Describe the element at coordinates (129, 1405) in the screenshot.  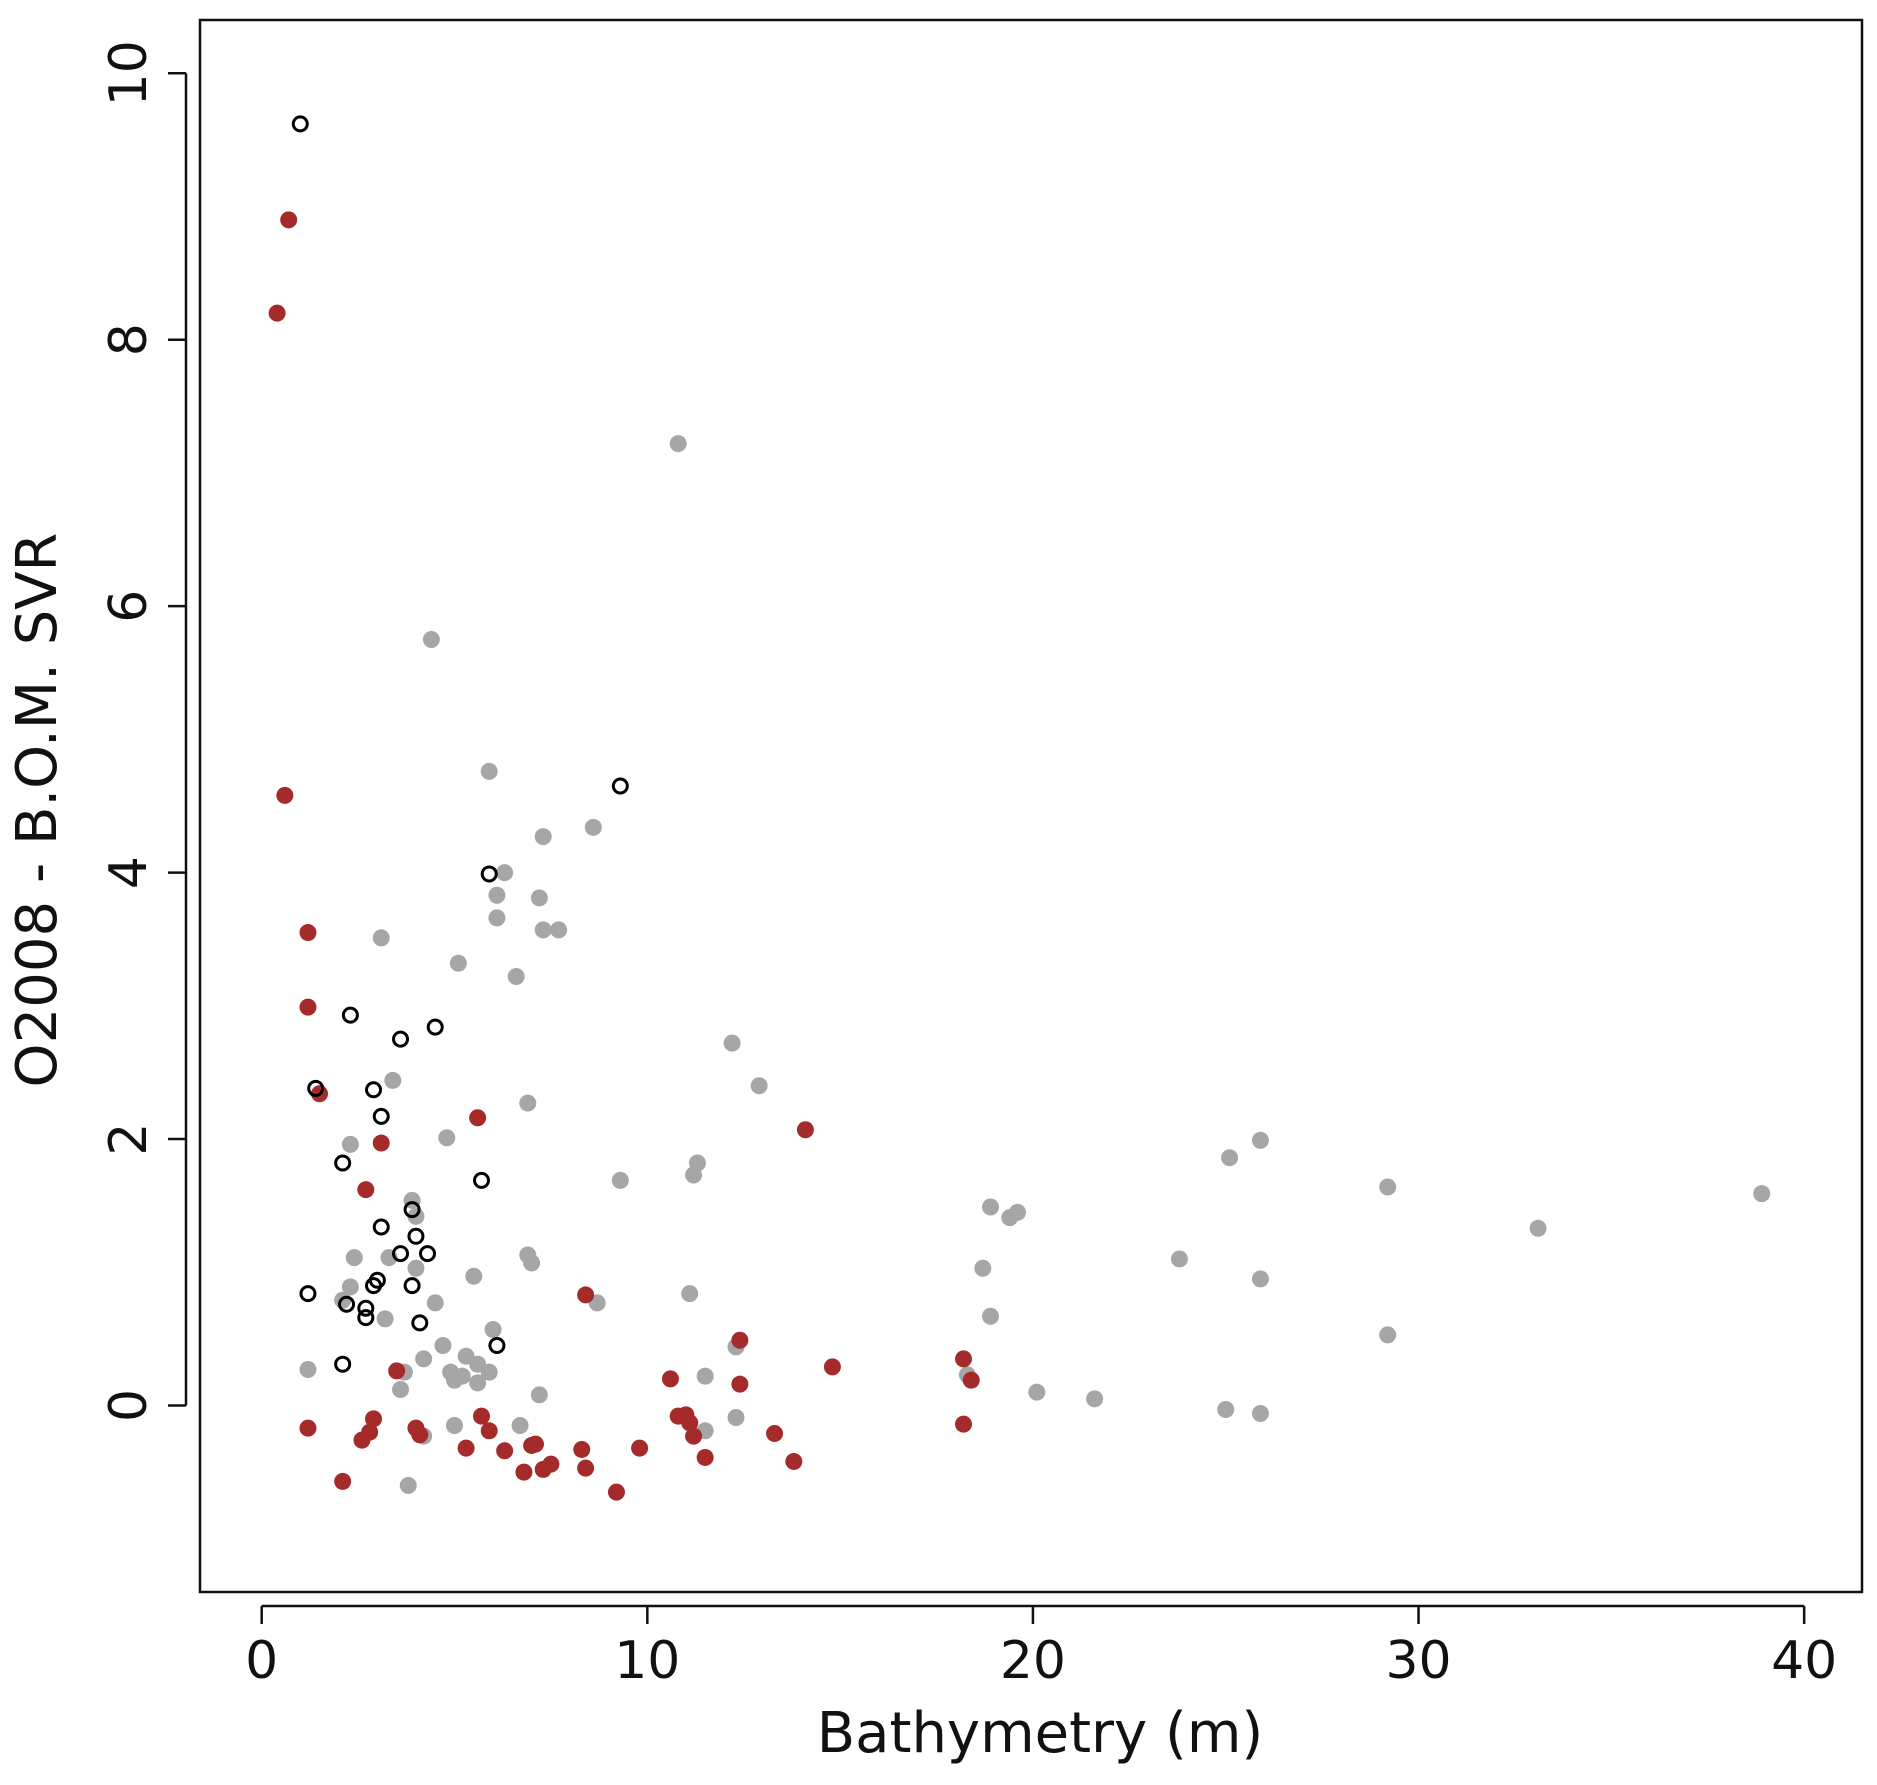
I see `y-tick-label: 0` at that location.